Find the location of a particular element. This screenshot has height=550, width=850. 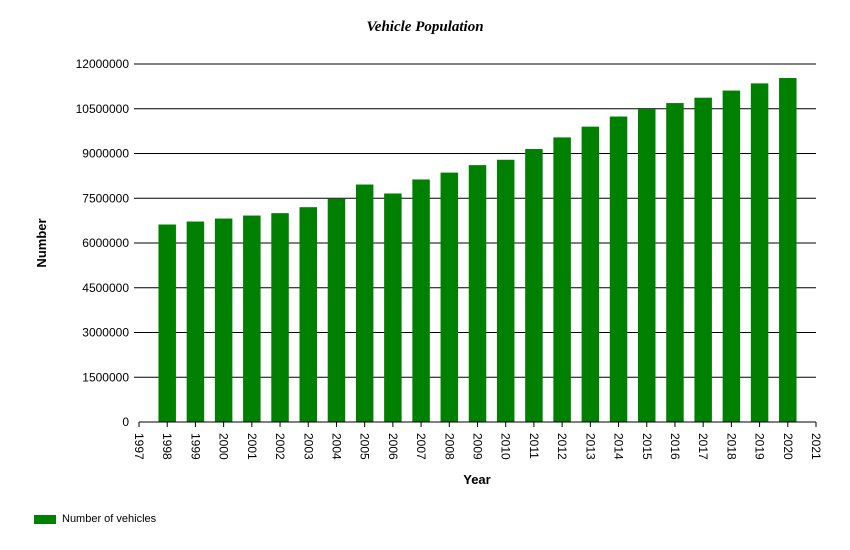

y-tick-label: 1500000 is located at coordinates (105, 377).